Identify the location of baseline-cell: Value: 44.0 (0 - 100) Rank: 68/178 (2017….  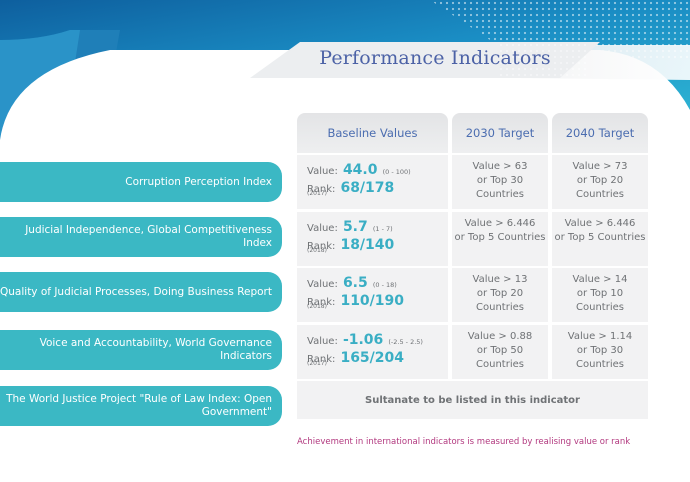
(372, 182).